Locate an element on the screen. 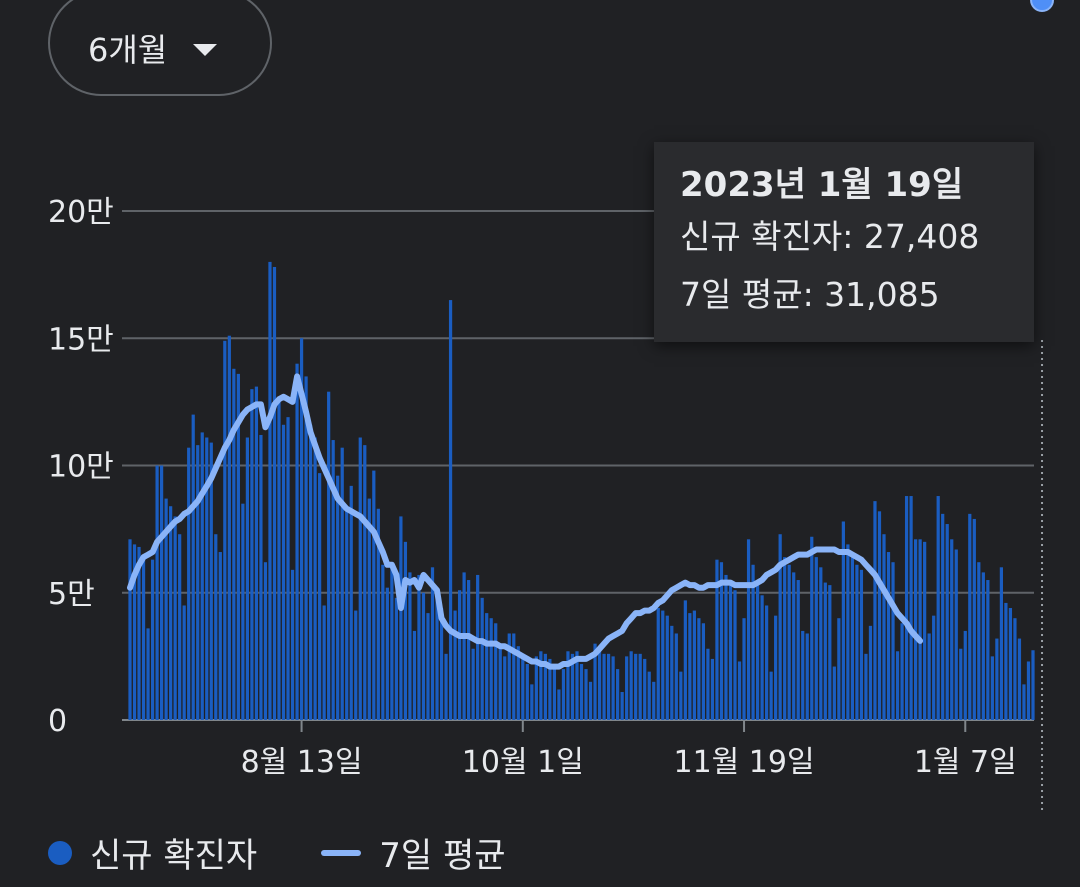 This screenshot has height=887, width=1080. x-tick-label: 1월 7일 is located at coordinates (965, 762).